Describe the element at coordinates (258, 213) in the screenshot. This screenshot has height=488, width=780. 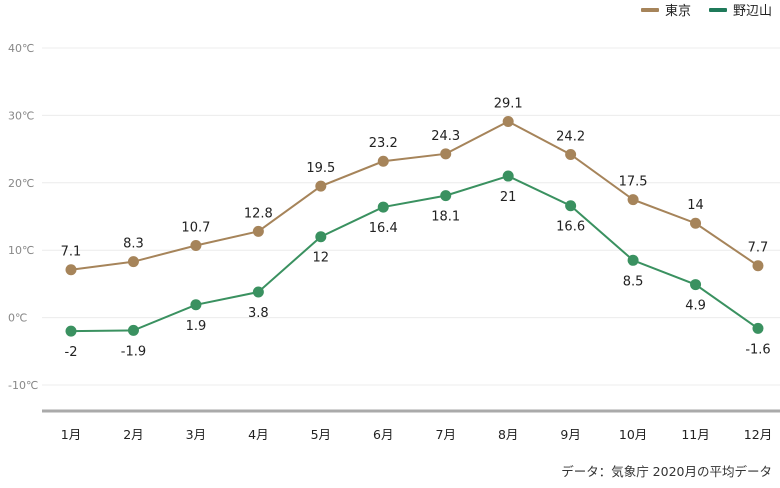
I see `data-label: 12.8` at that location.